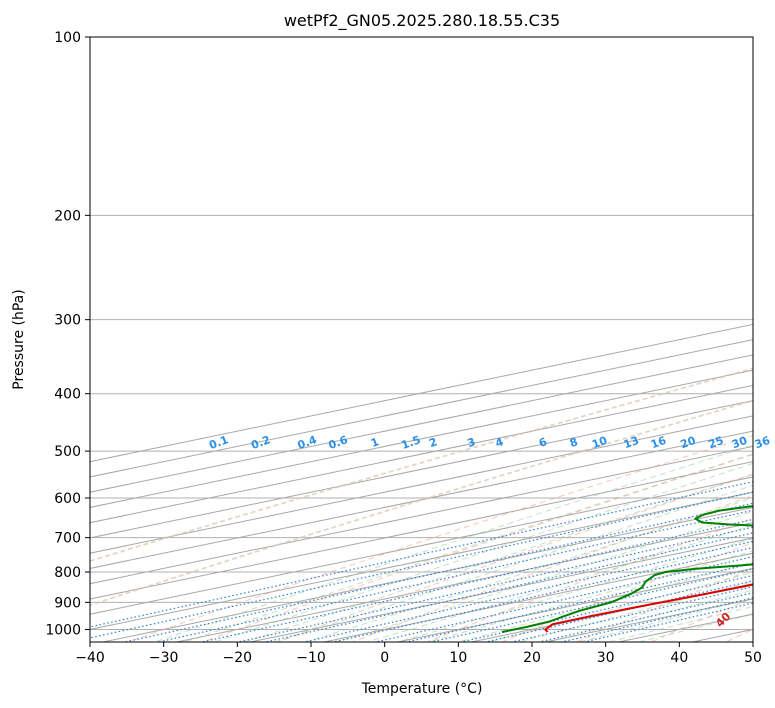 Image resolution: width=775 pixels, height=708 pixels. What do you see at coordinates (762, 443) in the screenshot?
I see `mixing-ratio-label: 36` at bounding box center [762, 443].